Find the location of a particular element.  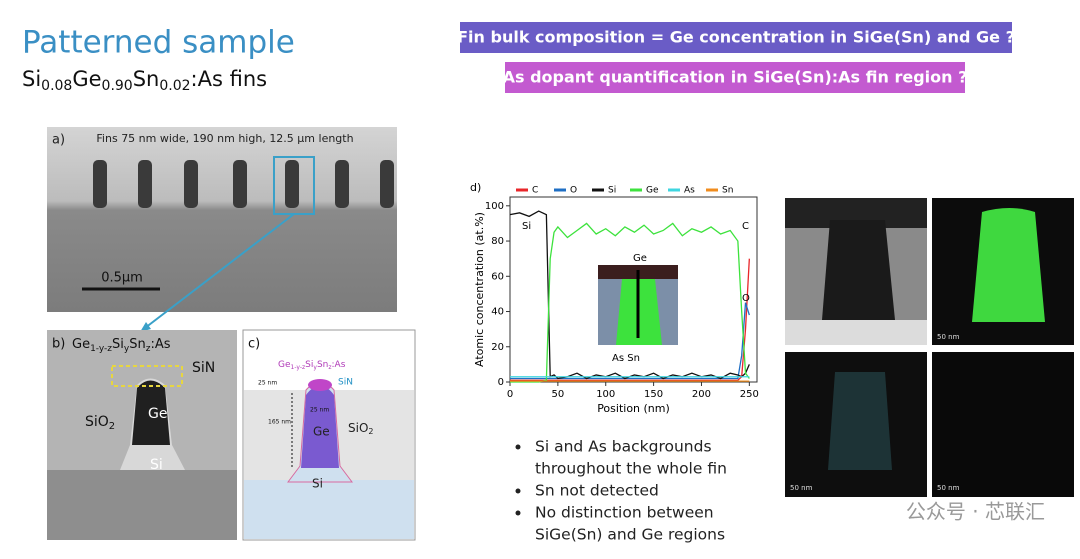

annotation: Si is located at coordinates (526, 226).